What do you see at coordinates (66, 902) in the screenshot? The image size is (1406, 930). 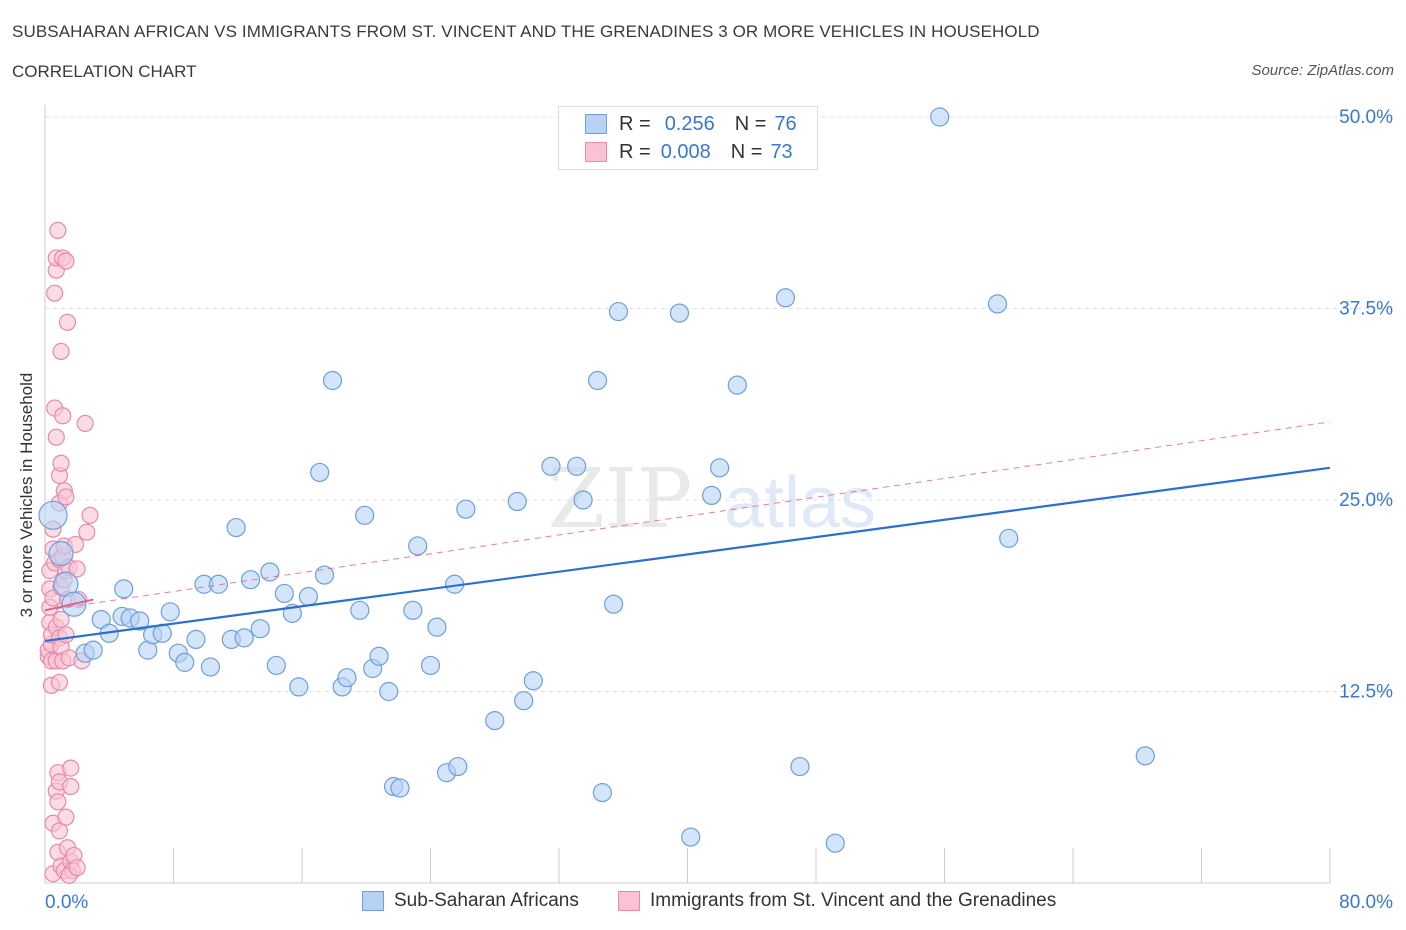 I see `x-tick-label-min: 0.0%` at bounding box center [66, 902].